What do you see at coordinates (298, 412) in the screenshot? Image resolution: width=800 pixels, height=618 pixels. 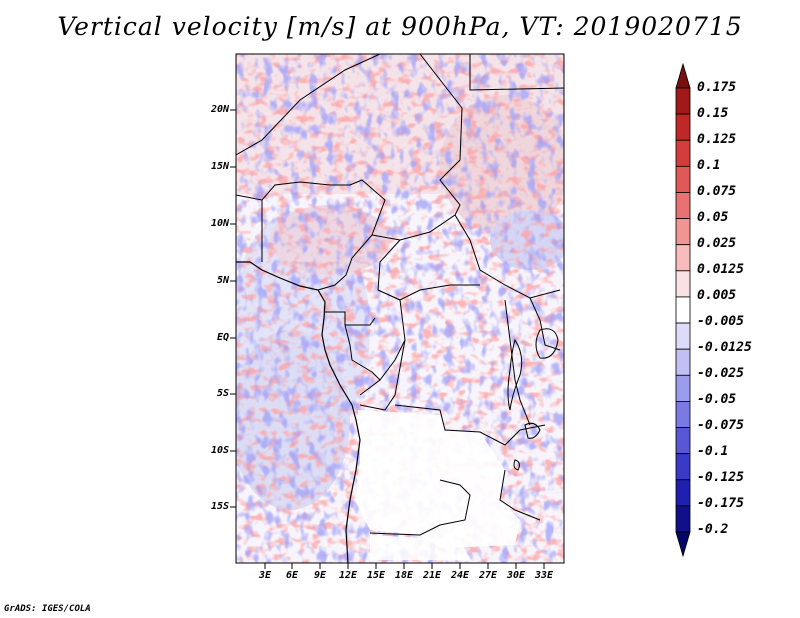 I see `coastline` at bounding box center [298, 412].